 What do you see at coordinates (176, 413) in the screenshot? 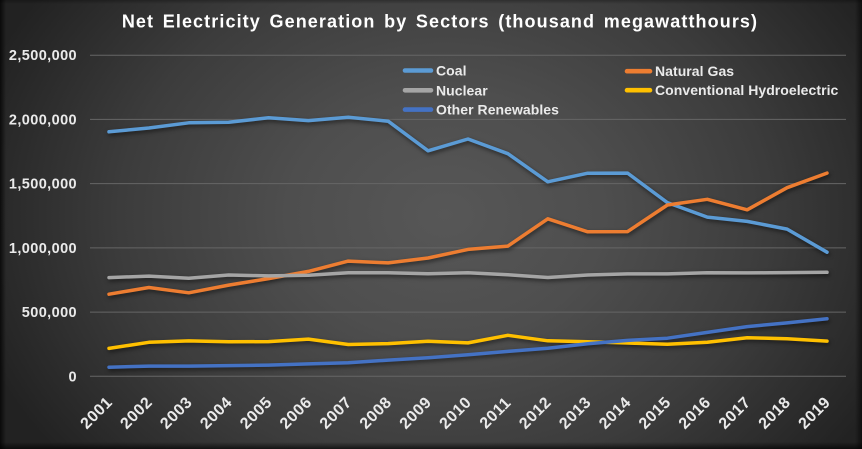
I see `svg-text: 2003` at bounding box center [176, 413].